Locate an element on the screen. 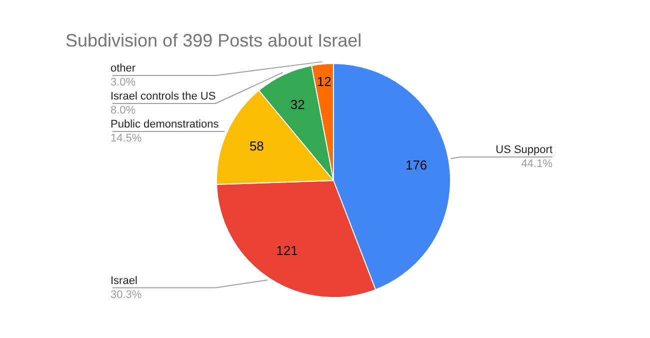 The width and height of the screenshot is (650, 338). slice-label: US Support is located at coordinates (524, 150).